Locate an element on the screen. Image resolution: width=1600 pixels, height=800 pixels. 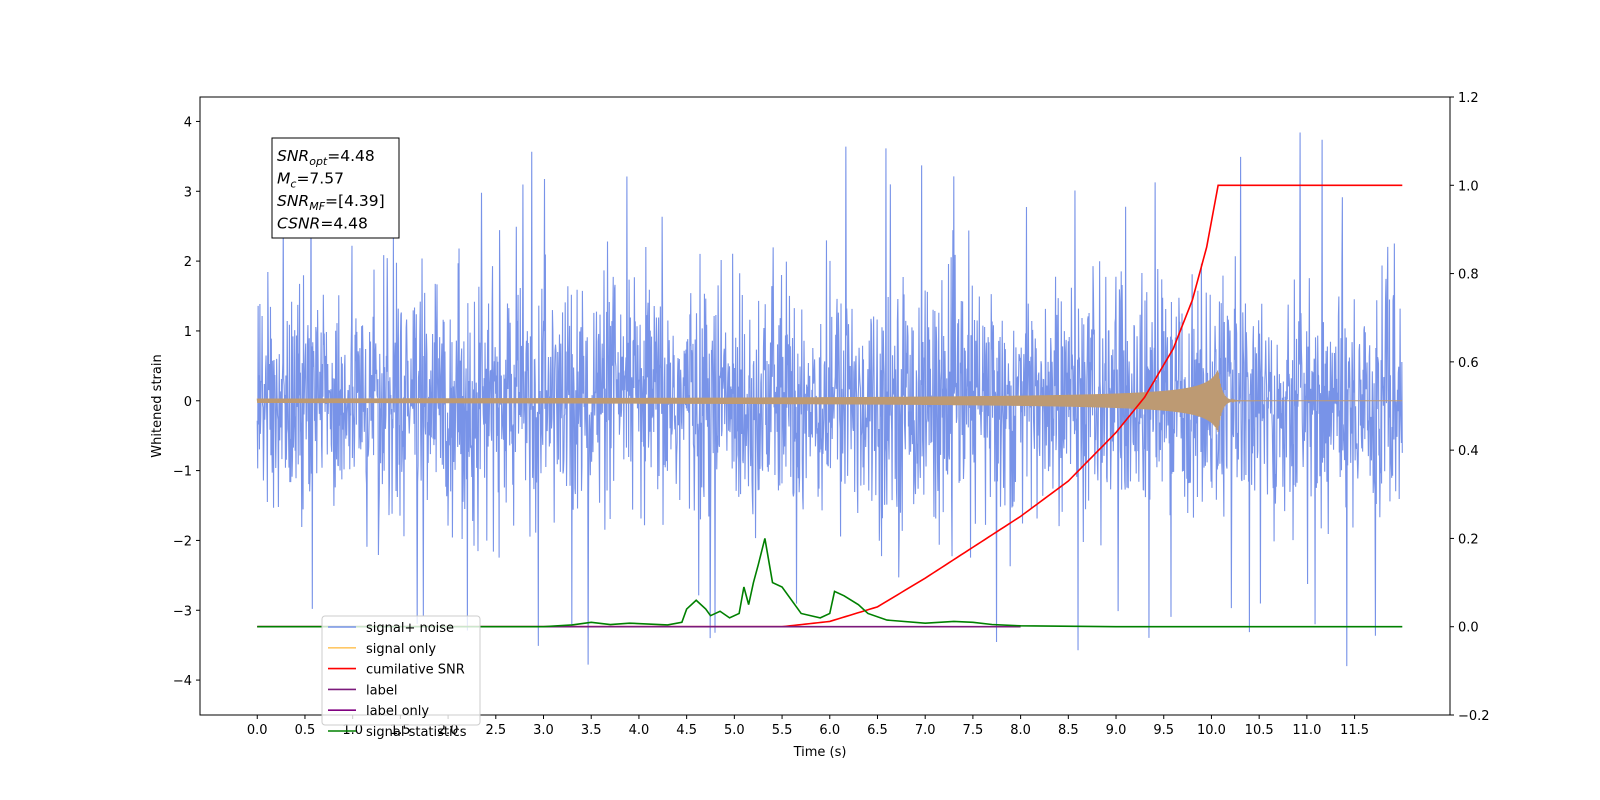
y-tick-label: 3 is located at coordinates (188, 192).